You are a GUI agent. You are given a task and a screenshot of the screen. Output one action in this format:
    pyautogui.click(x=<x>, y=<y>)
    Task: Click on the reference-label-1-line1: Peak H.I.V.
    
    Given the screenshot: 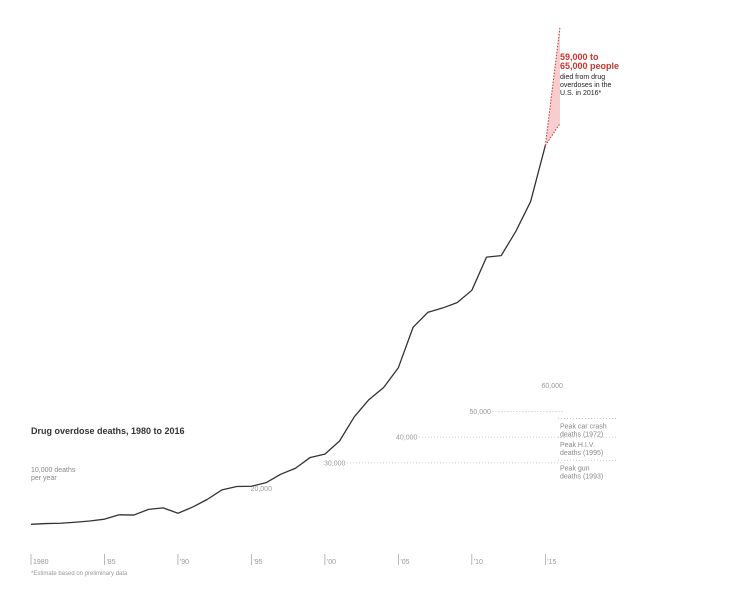 What is the action you would take?
    pyautogui.click(x=577, y=445)
    